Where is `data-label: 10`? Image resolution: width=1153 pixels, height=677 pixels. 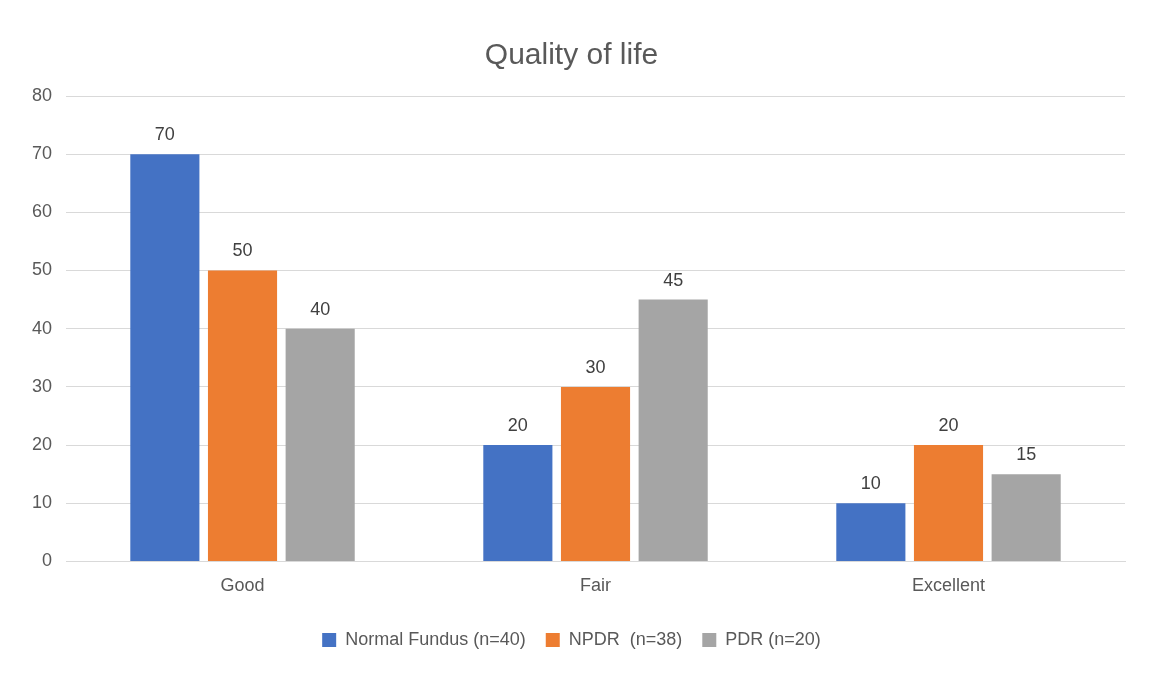 data-label: 10 is located at coordinates (870, 483).